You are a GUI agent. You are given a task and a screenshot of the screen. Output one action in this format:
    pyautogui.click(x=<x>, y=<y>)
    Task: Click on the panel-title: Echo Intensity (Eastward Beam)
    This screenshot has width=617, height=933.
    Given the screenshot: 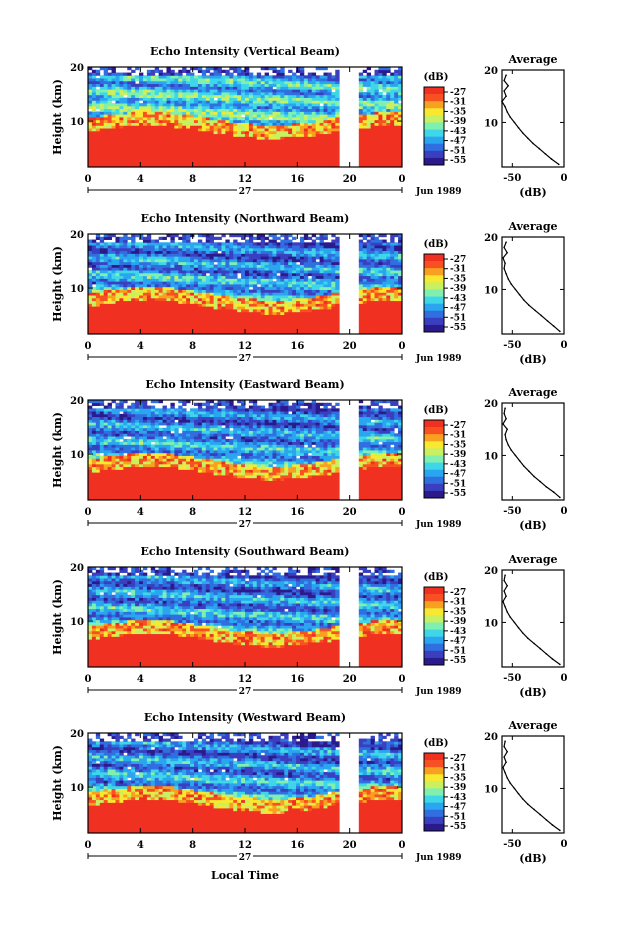 What is the action you would take?
    pyautogui.click(x=244, y=384)
    